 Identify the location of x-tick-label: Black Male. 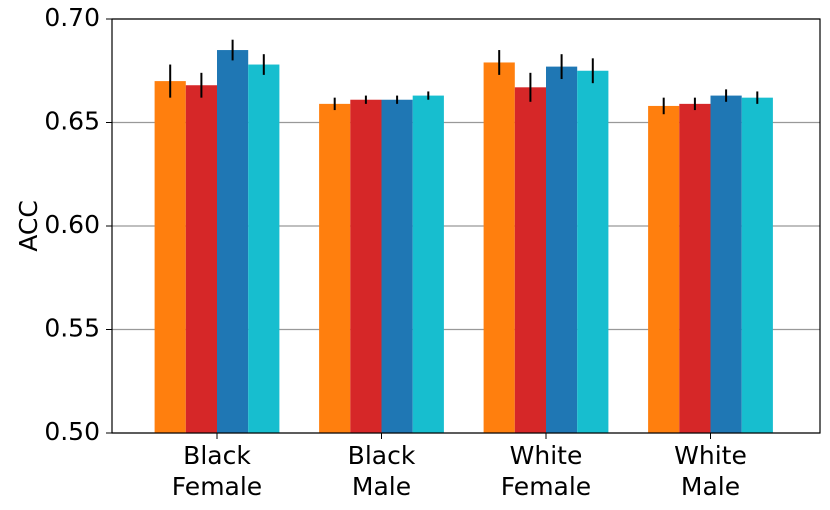
(382, 471).